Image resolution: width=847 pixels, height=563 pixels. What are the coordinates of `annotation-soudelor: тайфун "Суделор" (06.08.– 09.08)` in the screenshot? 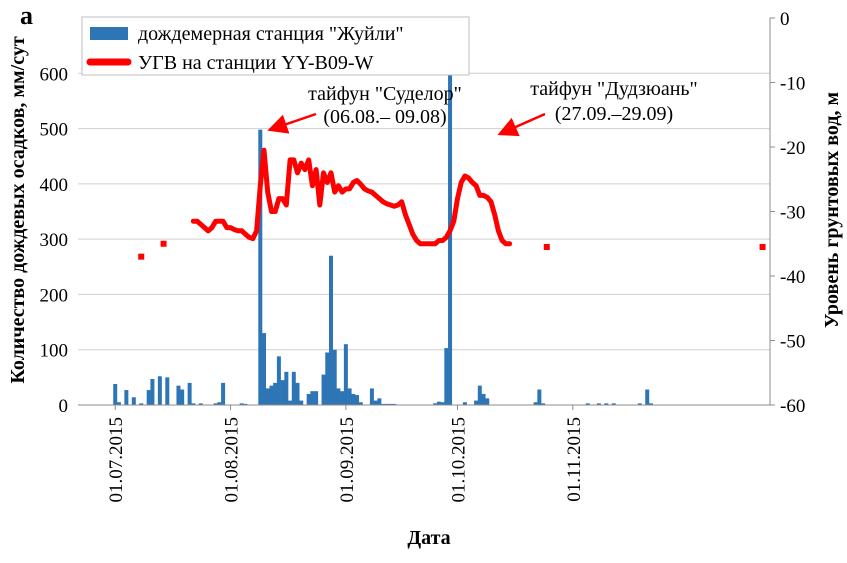 It's located at (364, 108).